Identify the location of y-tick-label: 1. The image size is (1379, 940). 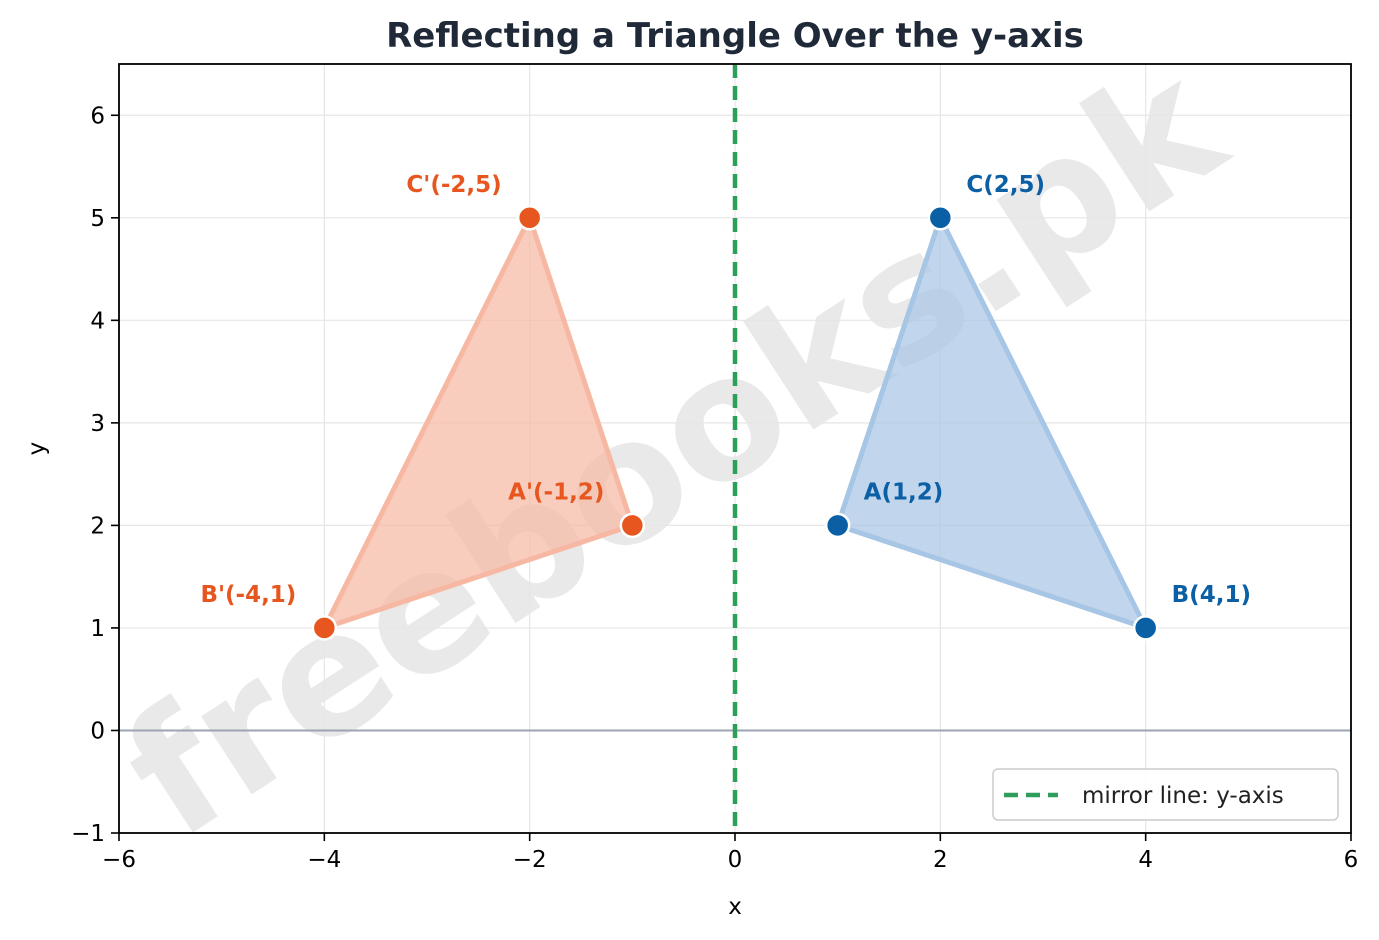
(97, 629).